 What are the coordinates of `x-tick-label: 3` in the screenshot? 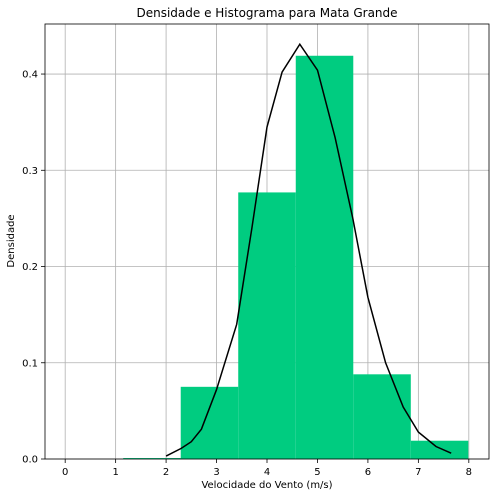 It's located at (216, 472).